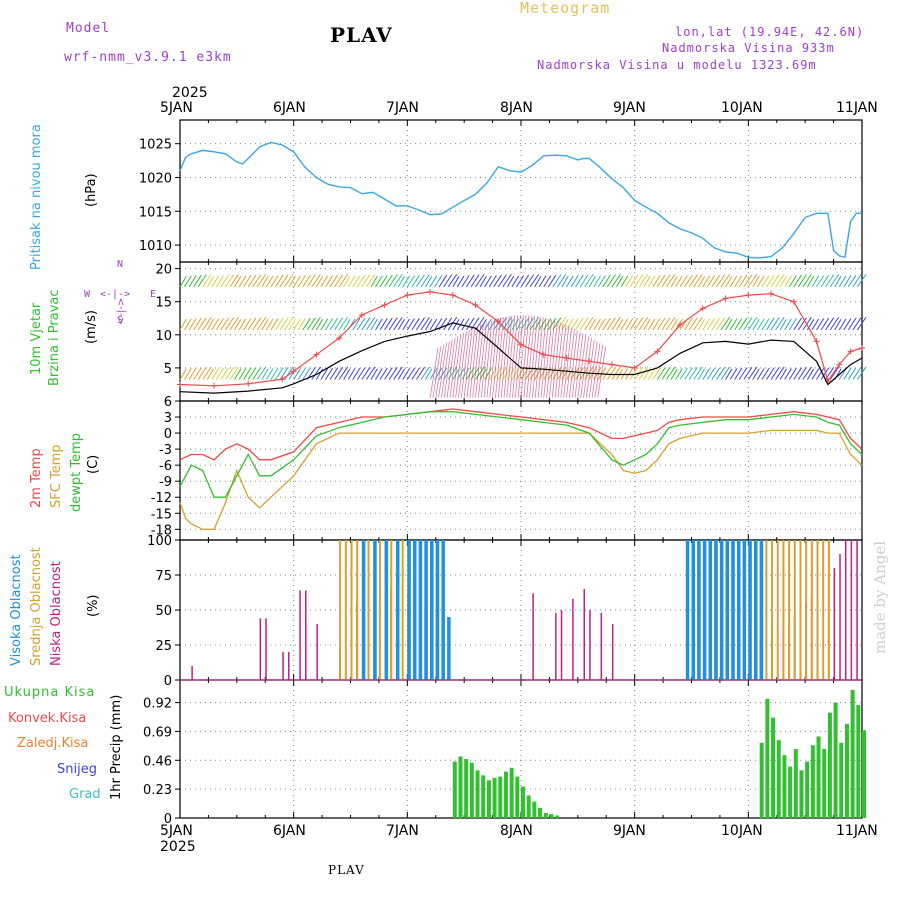 The height and width of the screenshot is (900, 900). Describe the element at coordinates (163, 611) in the screenshot. I see `y-tick-label: 50` at that location.